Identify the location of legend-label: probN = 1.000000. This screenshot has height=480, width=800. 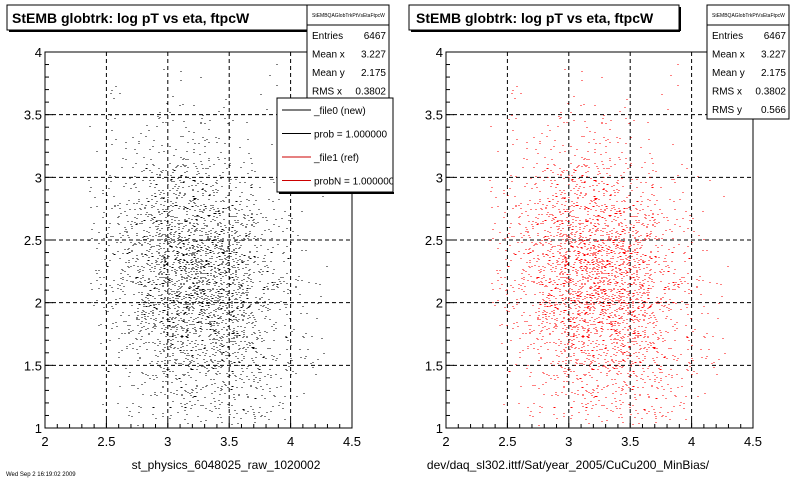
(354, 182).